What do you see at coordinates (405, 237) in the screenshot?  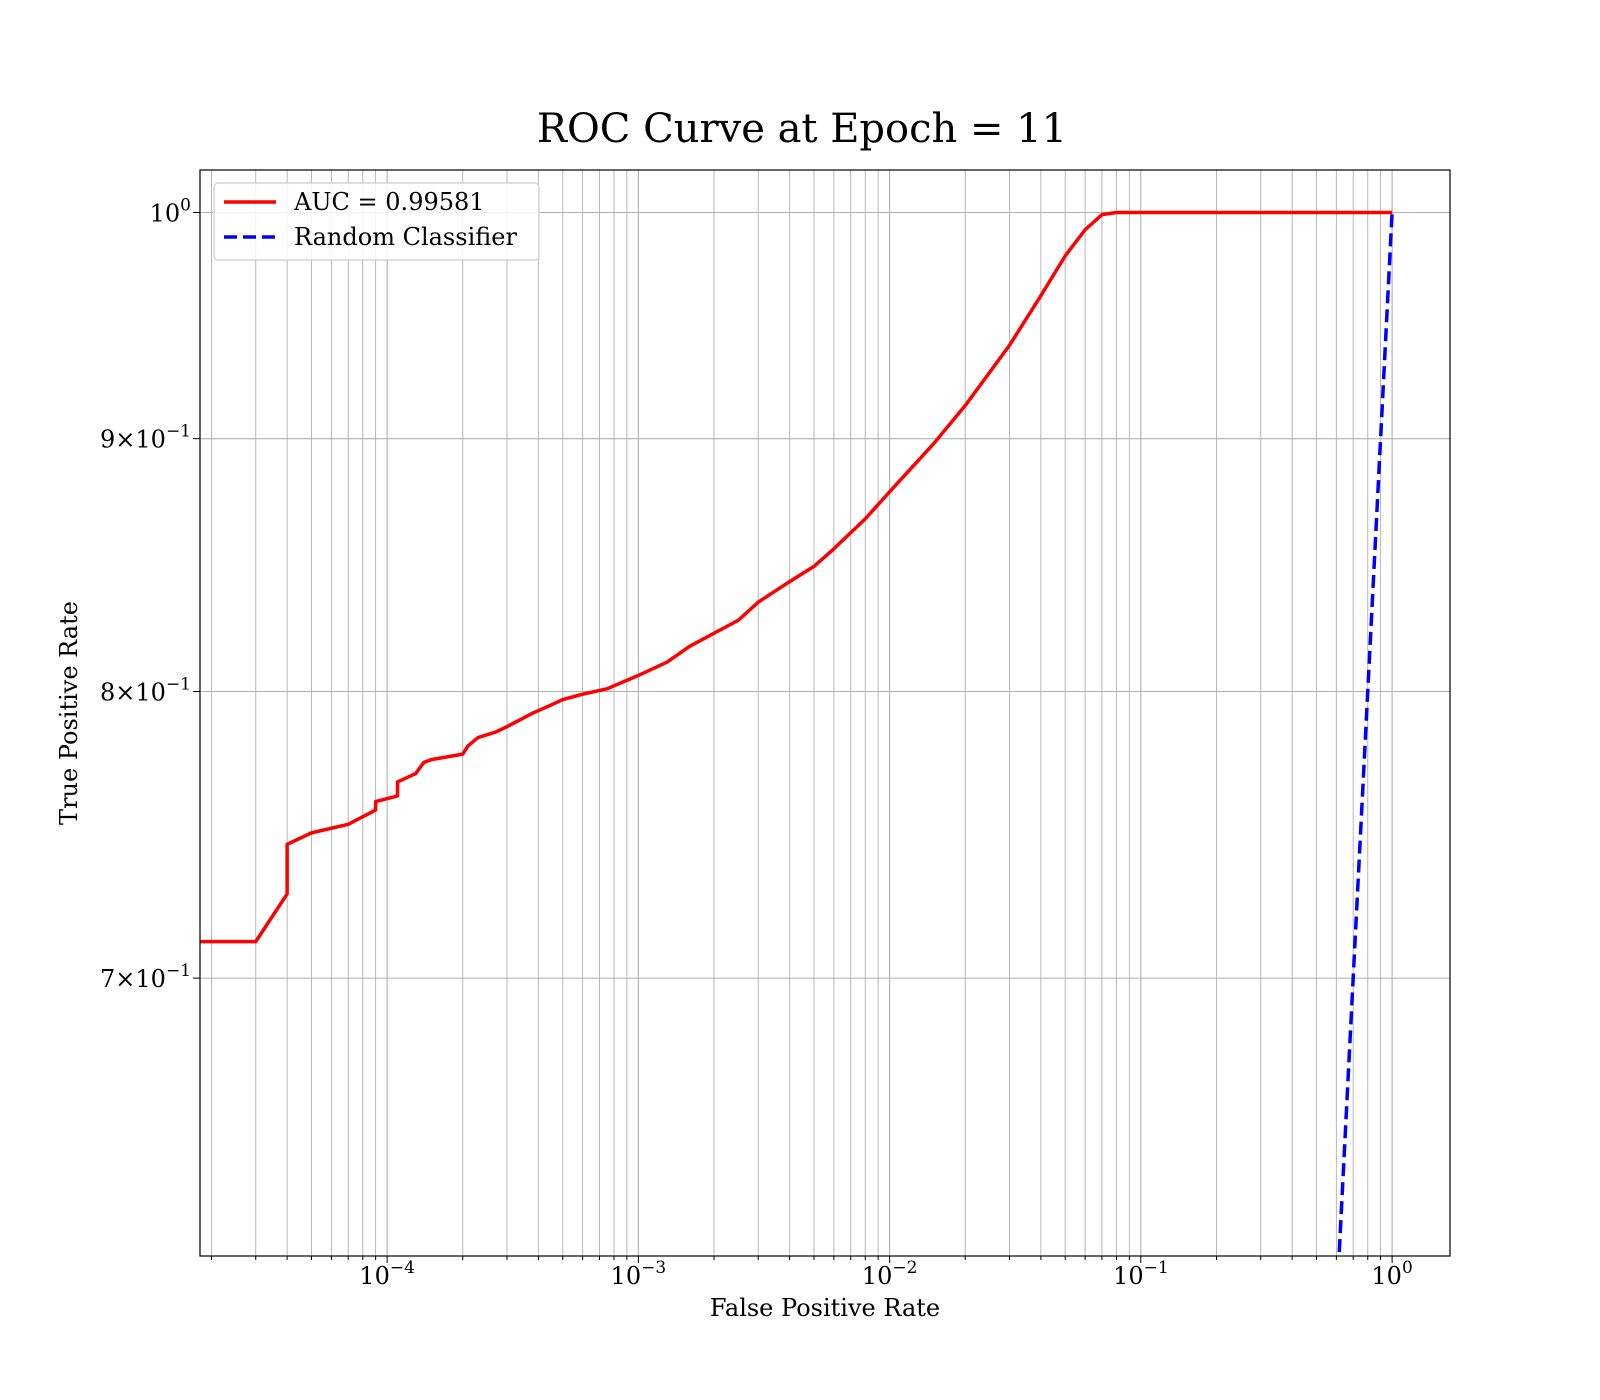 I see `legend-label-random: Random Classifier` at bounding box center [405, 237].